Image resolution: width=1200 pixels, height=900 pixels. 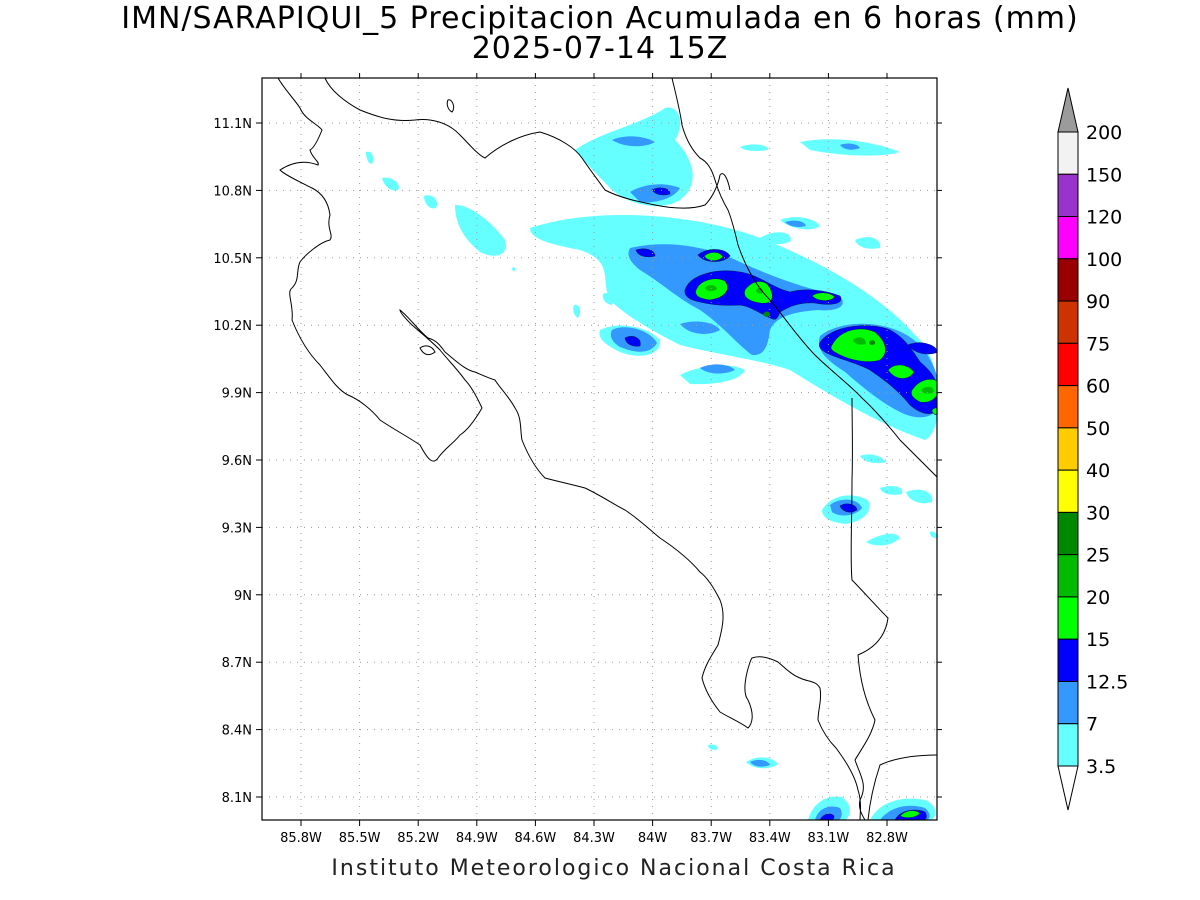 What do you see at coordinates (600, 48) in the screenshot?
I see `map-subtitle-datetime: 2025-07-14 15Z` at bounding box center [600, 48].